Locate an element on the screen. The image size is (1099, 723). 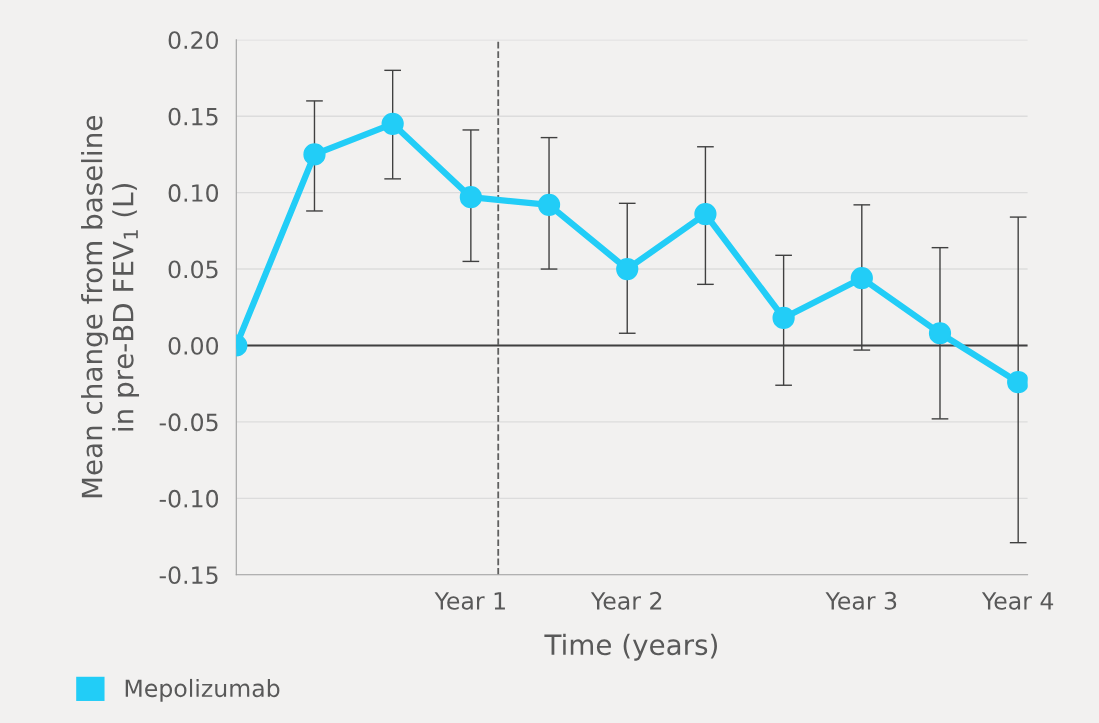
y-tick-label: -0.05 is located at coordinates (188, 422).